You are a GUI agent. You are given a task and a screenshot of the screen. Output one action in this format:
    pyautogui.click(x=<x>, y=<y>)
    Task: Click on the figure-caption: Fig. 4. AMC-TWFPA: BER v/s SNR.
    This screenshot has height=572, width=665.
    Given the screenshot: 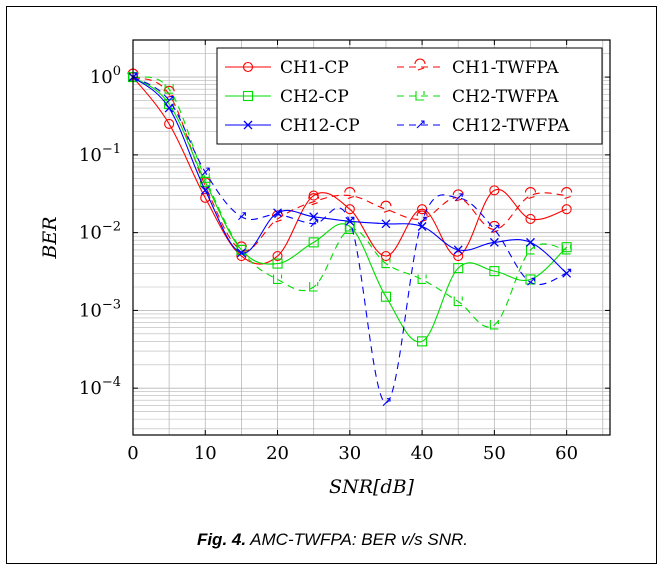 What is the action you would take?
    pyautogui.click(x=332, y=540)
    